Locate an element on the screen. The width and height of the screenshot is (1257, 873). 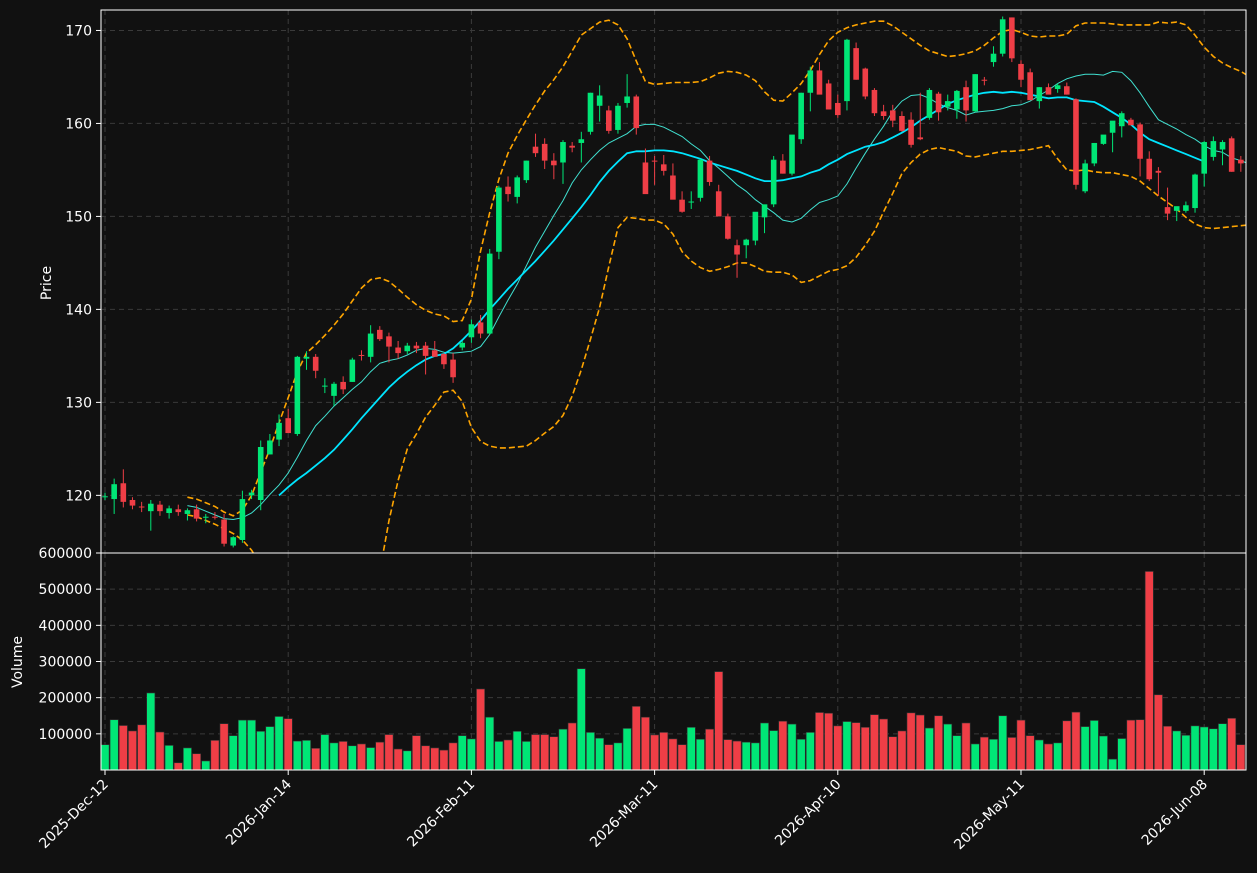
price-tick-label: 130 is located at coordinates (78, 403).